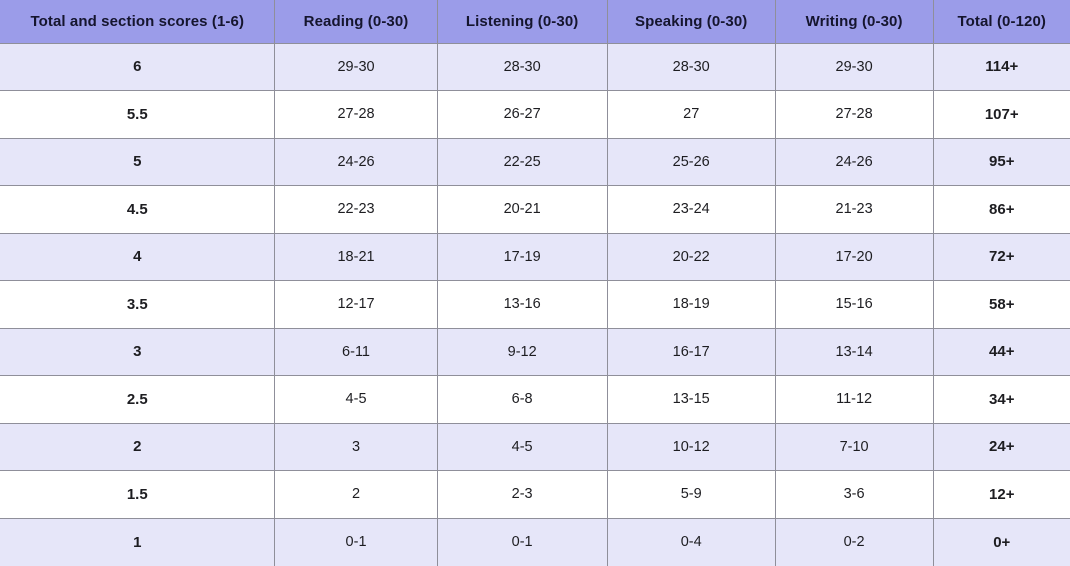  What do you see at coordinates (138, 67) in the screenshot?
I see `band-score-cell: 6` at bounding box center [138, 67].